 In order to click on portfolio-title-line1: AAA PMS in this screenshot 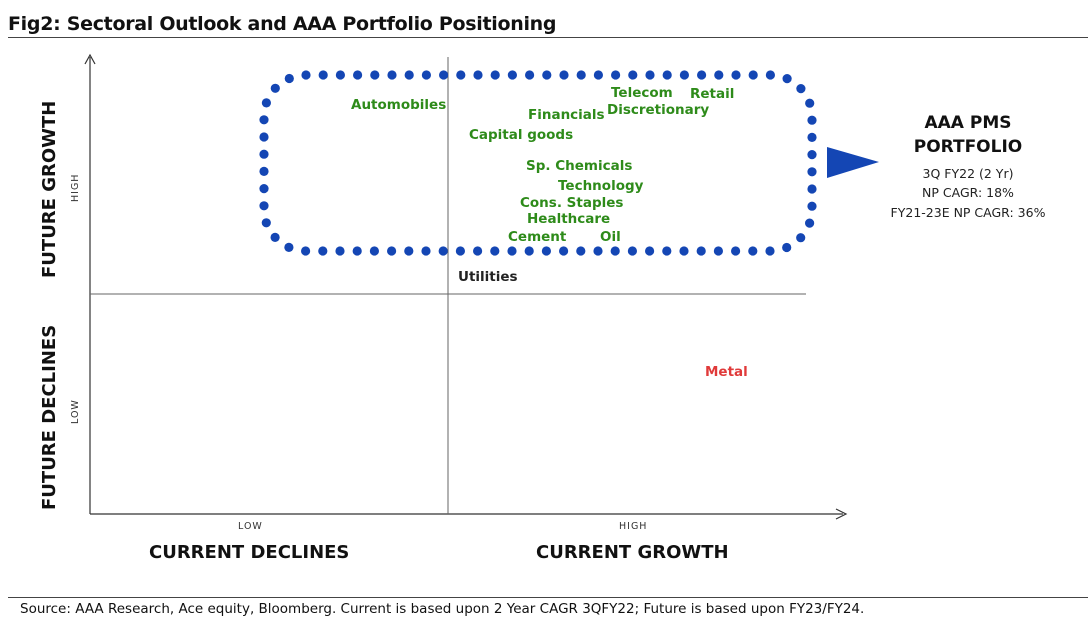, I will do `click(967, 123)`.